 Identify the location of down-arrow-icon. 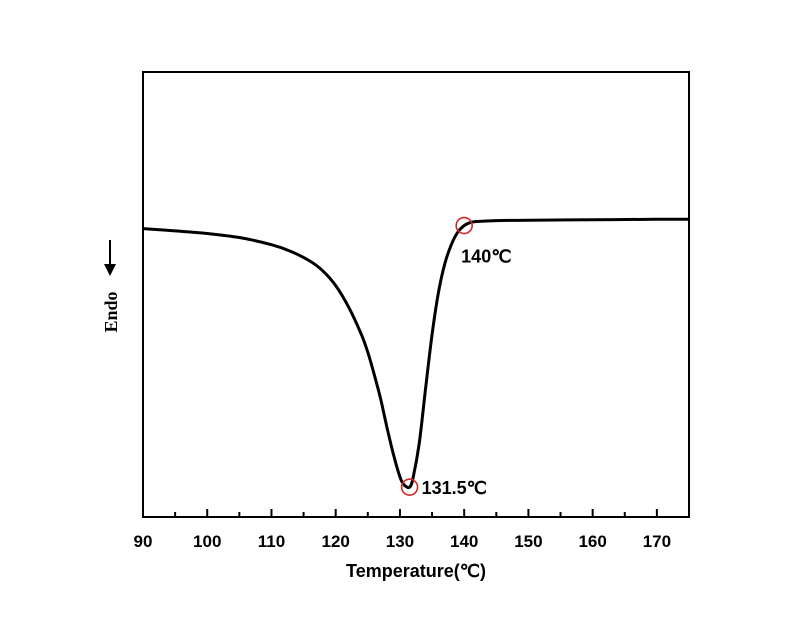
(110, 258).